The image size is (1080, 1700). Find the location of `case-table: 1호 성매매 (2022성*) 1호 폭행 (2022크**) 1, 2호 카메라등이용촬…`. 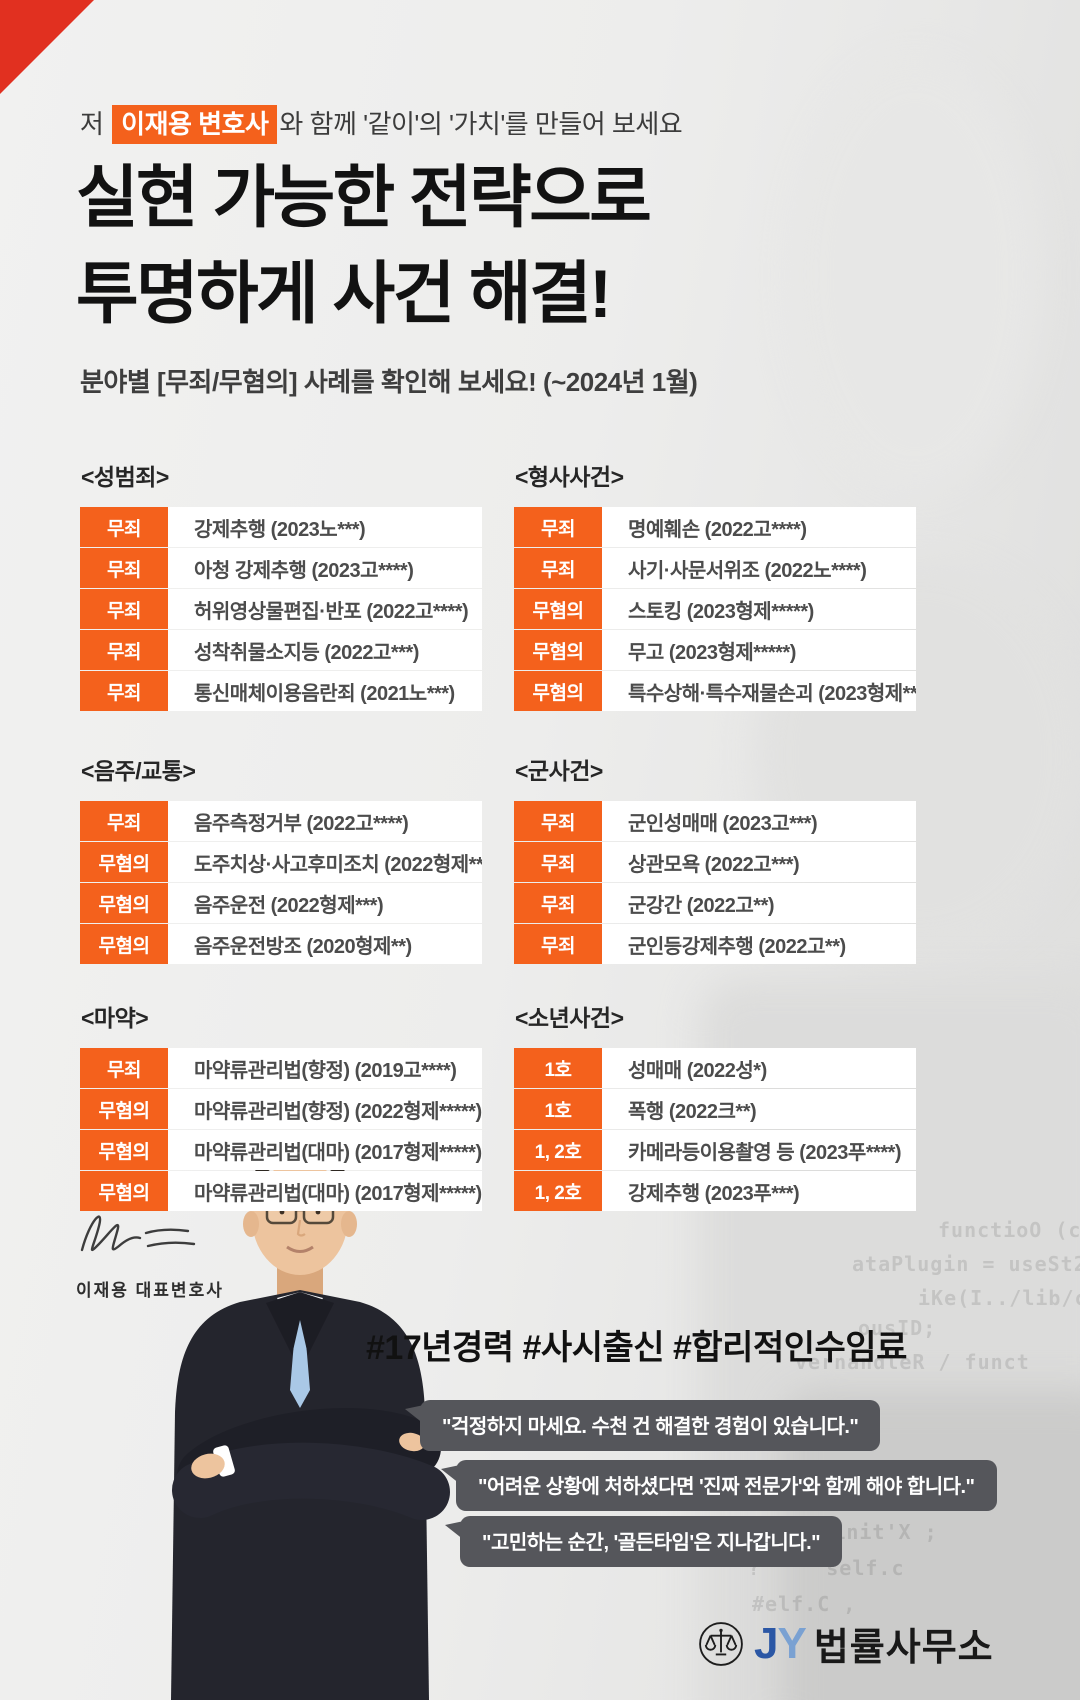

case-table: 1호 성매매 (2022성*) 1호 폭행 (2022크**) 1, 2호 카메라등이용촬… is located at coordinates (715, 1129).